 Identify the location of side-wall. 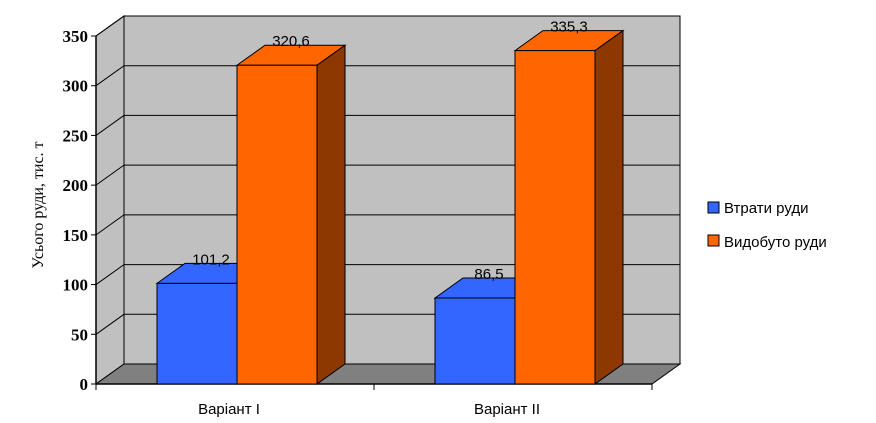
(110, 200).